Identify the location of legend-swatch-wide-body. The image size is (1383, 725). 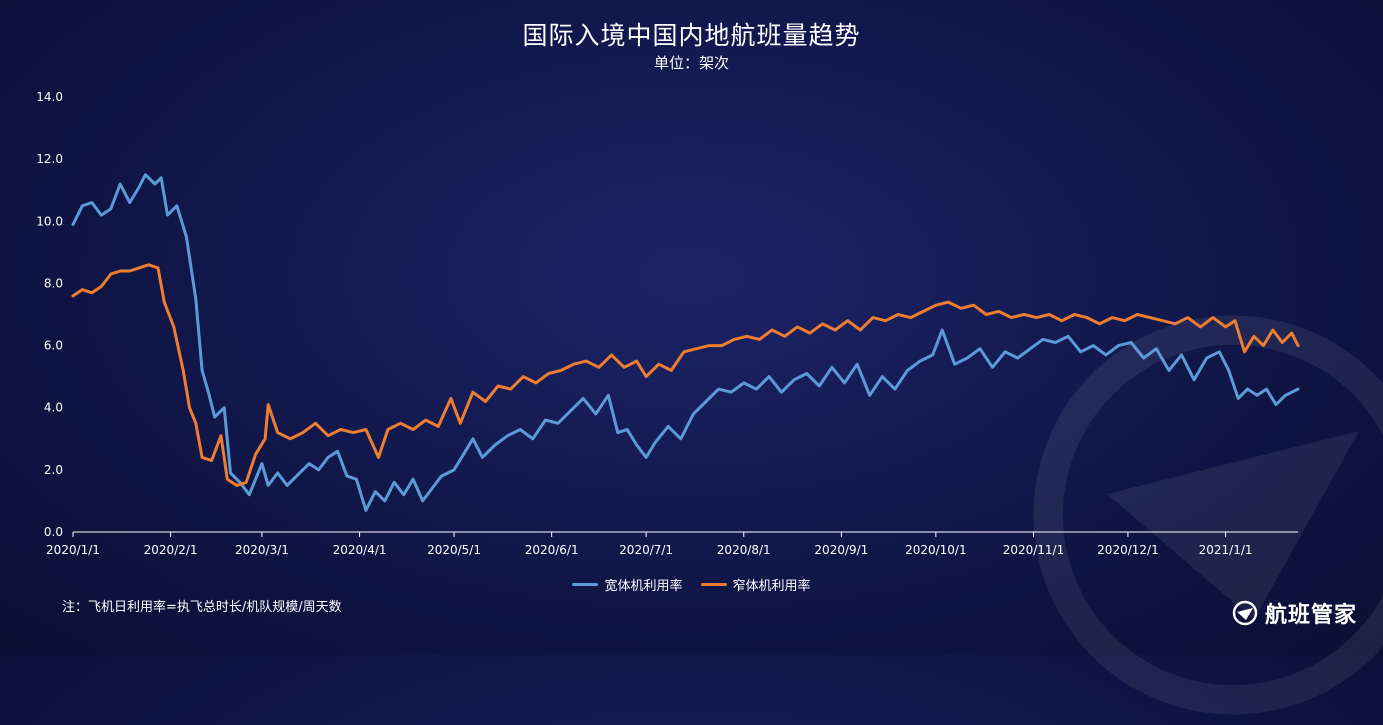
(585, 584).